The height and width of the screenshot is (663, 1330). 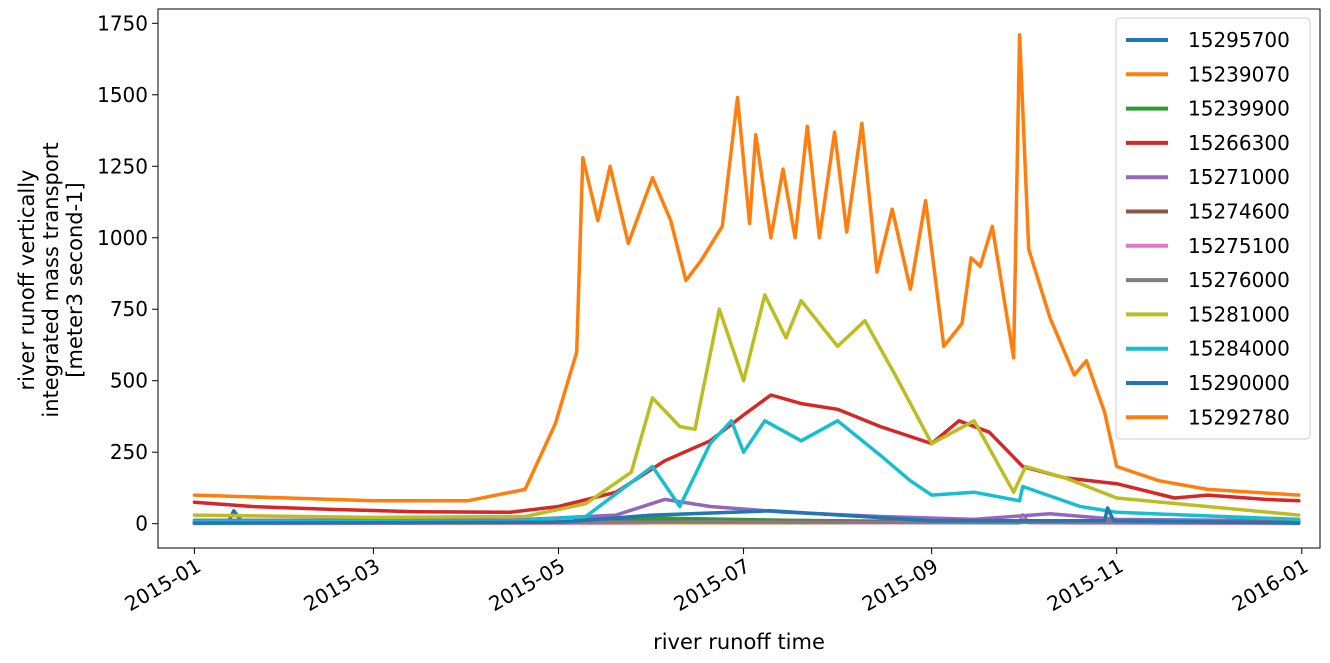 I want to click on x-tick-label: 2015-01, so click(x=163, y=585).